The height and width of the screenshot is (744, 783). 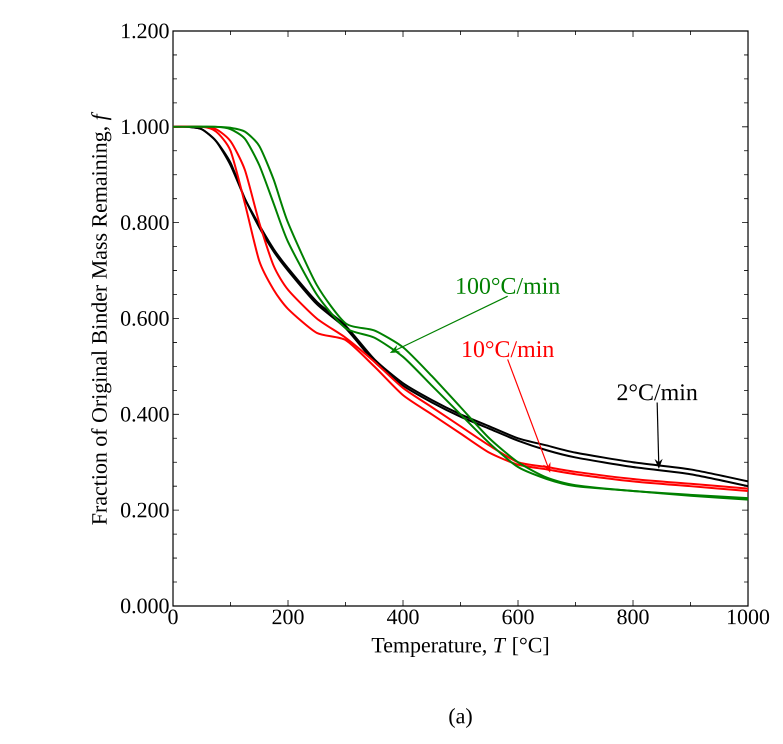 I want to click on annotation: 2°C/min, so click(x=658, y=392).